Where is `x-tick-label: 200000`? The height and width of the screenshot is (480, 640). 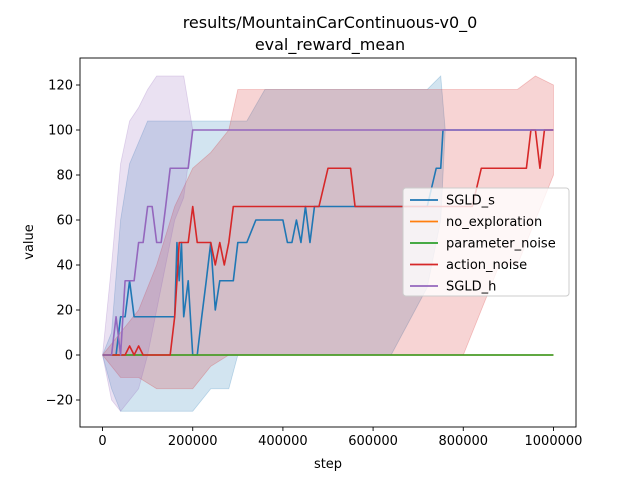
x-tick-label: 200000 is located at coordinates (193, 441).